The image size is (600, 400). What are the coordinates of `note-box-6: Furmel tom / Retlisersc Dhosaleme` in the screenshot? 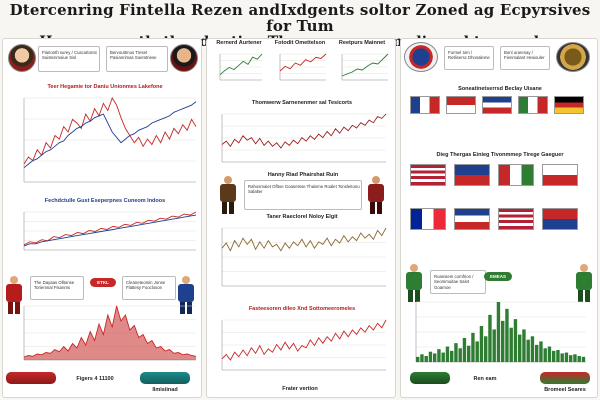 It's located at (469, 58).